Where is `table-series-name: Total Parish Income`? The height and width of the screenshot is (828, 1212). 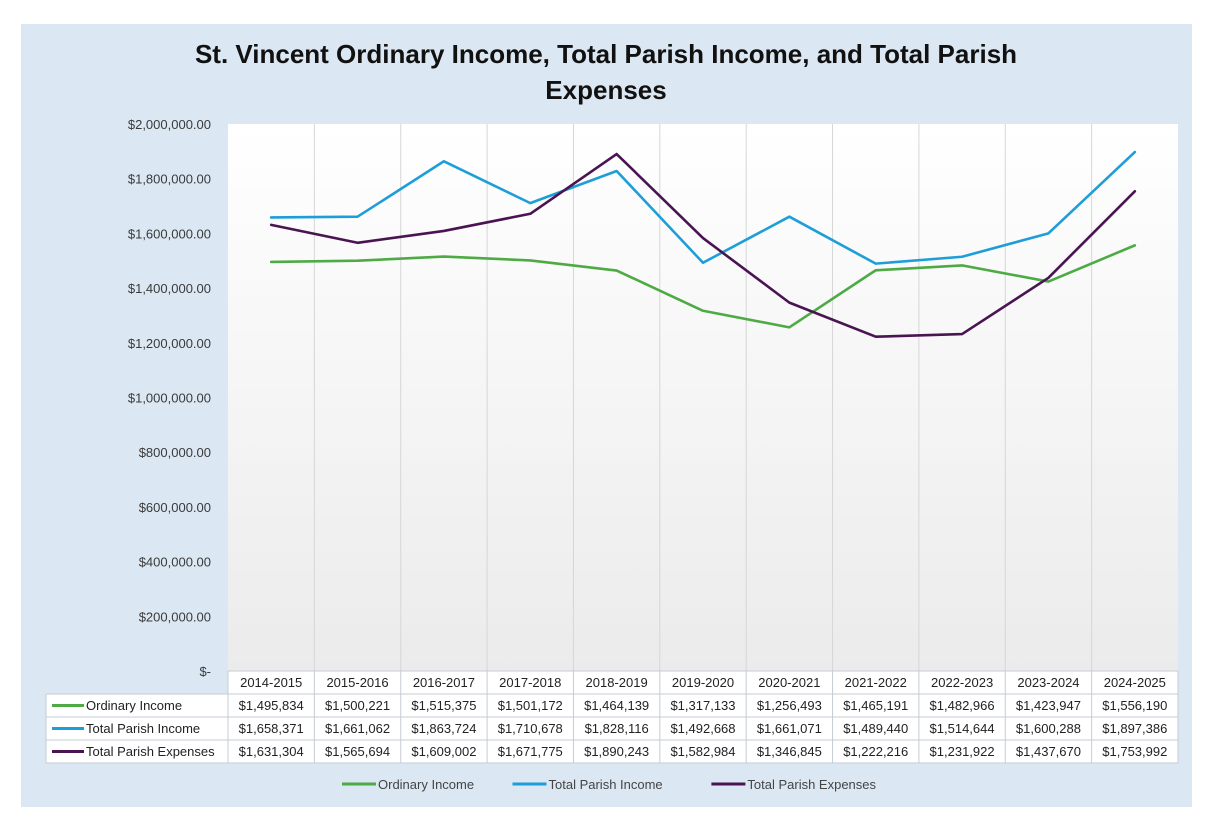 table-series-name: Total Parish Income is located at coordinates (143, 728).